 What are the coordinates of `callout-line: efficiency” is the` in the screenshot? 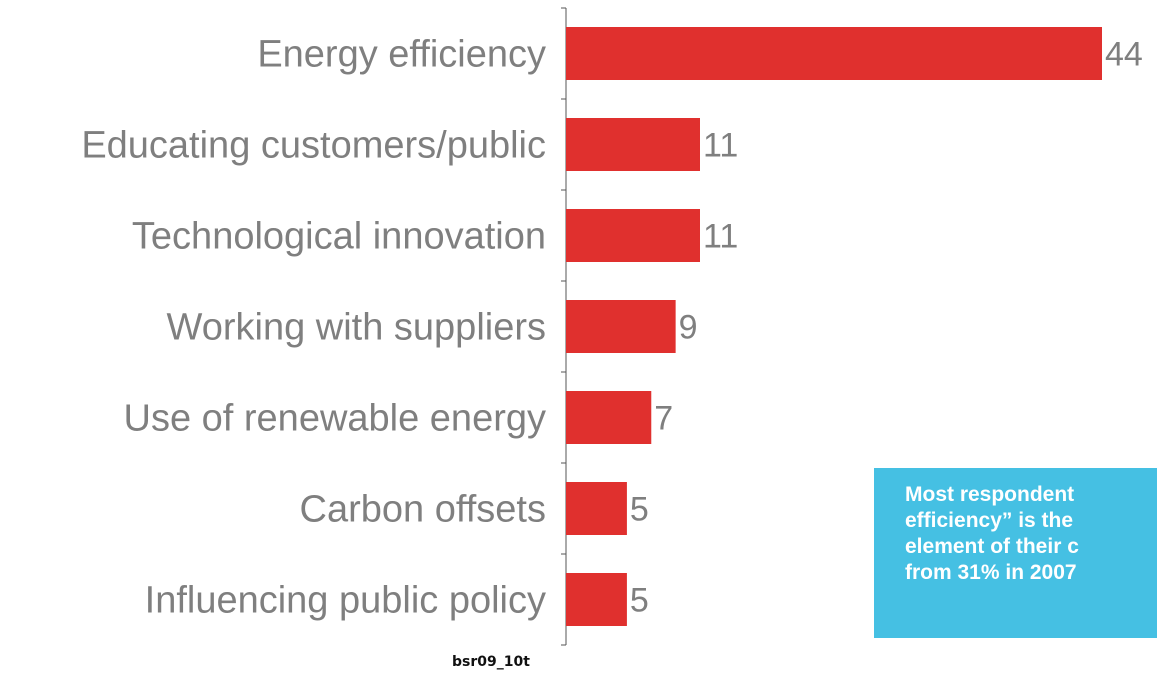 It's located at (989, 520).